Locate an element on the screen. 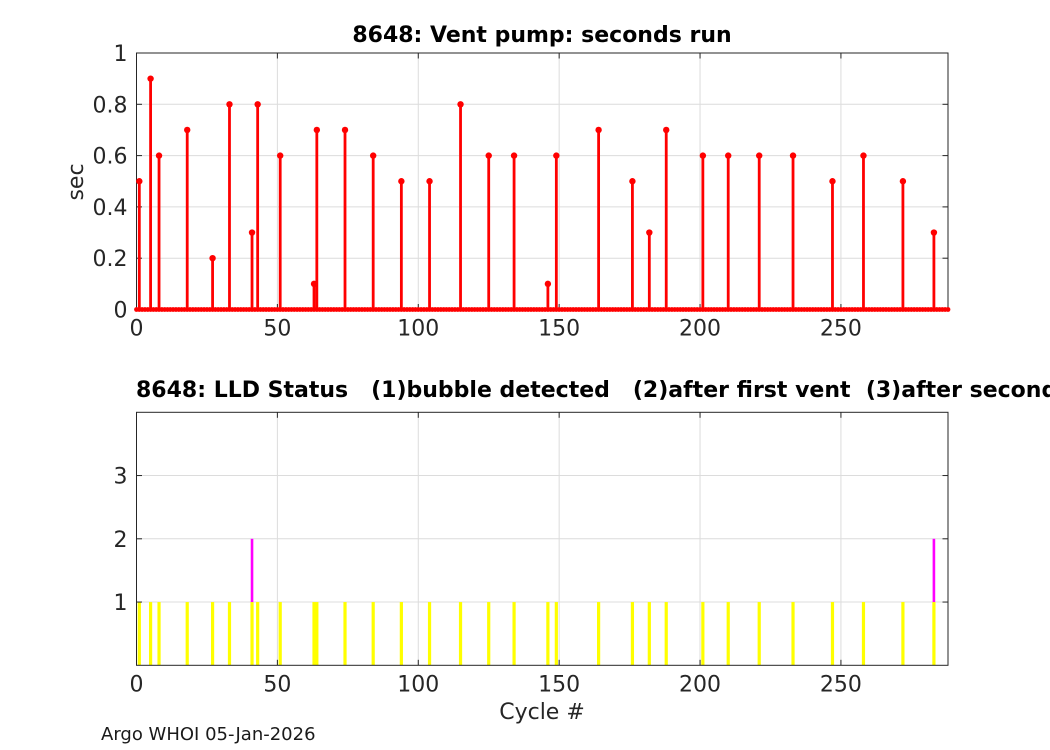  vent-y-tick-label: 1 is located at coordinates (121, 54).